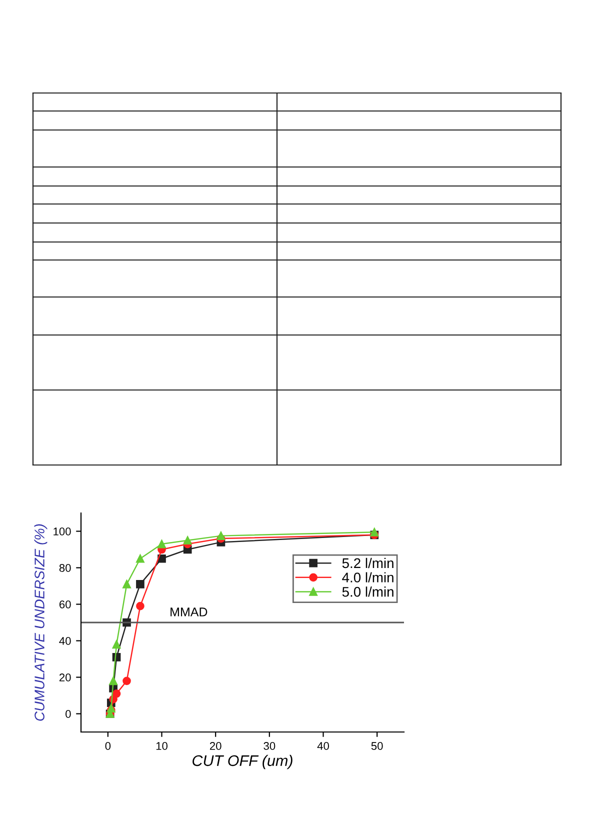  Describe the element at coordinates (68, 714) in the screenshot. I see `y-tick-label: 0` at that location.